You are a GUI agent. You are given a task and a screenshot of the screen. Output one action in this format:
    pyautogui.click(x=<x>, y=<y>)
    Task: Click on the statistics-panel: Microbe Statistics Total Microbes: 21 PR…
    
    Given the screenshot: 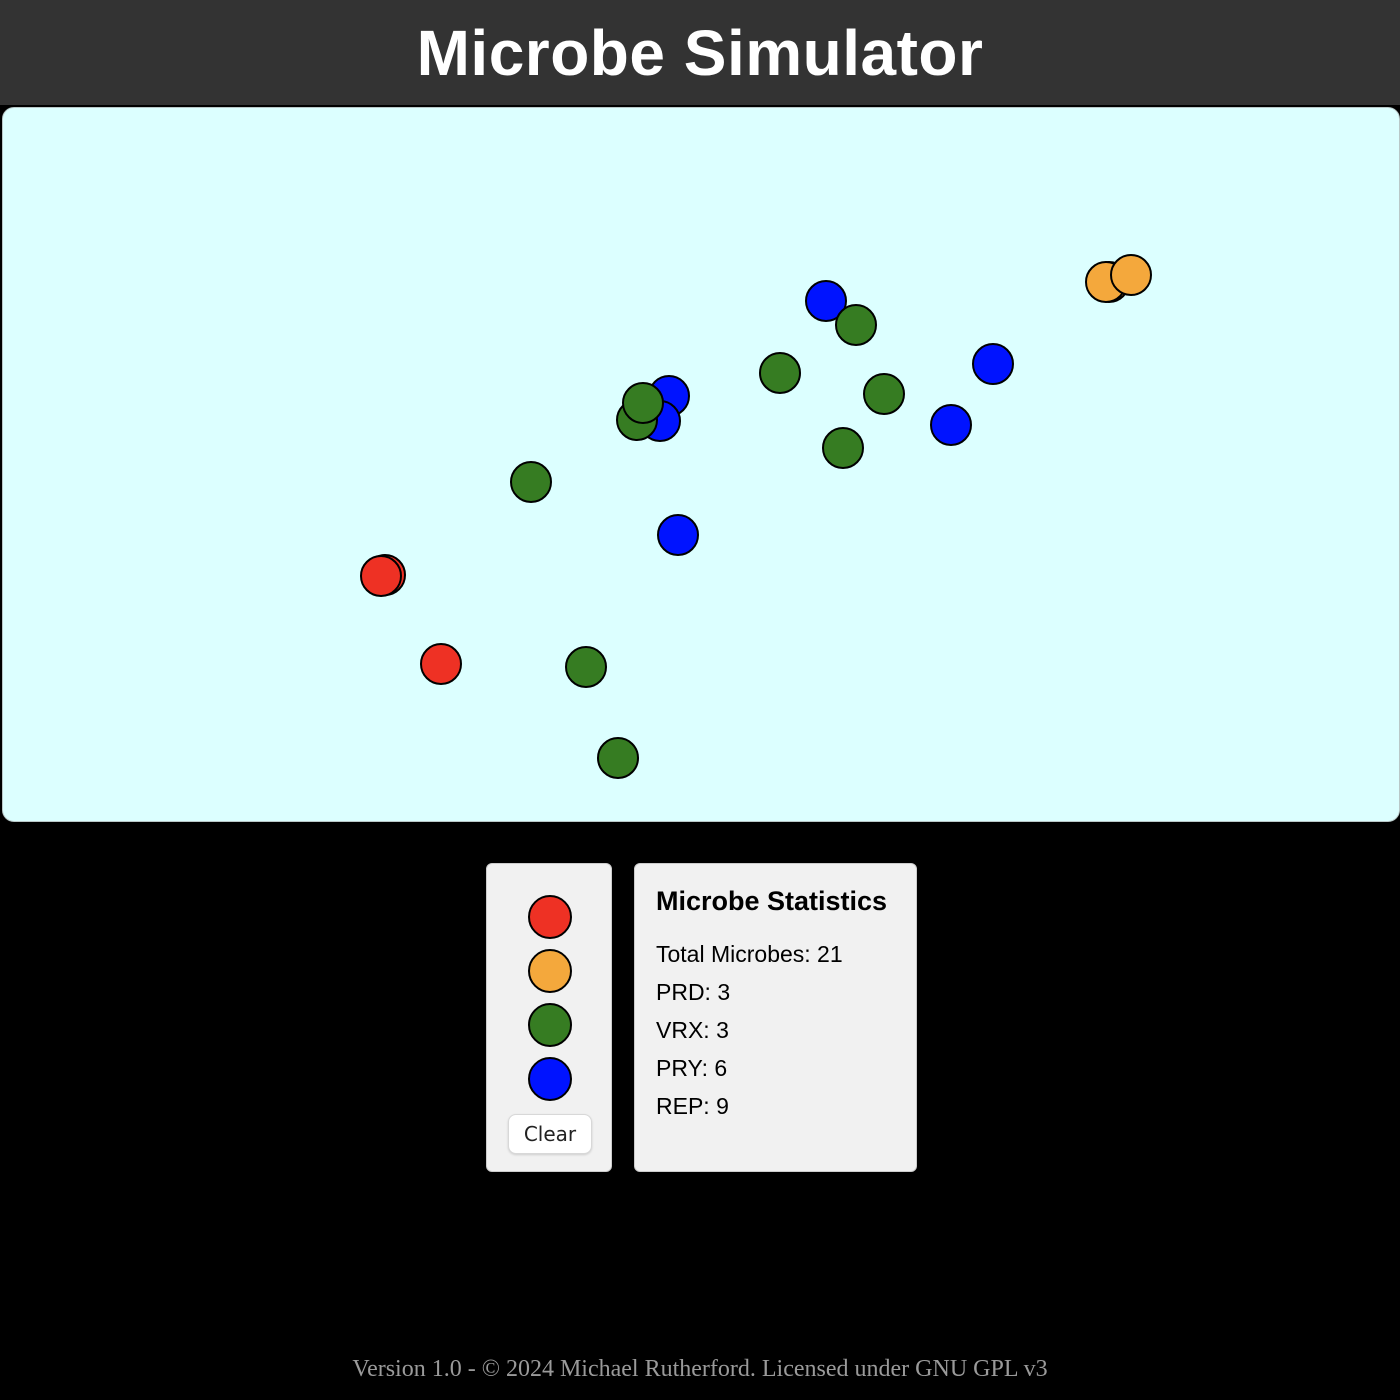 What is the action you would take?
    pyautogui.click(x=775, y=1017)
    